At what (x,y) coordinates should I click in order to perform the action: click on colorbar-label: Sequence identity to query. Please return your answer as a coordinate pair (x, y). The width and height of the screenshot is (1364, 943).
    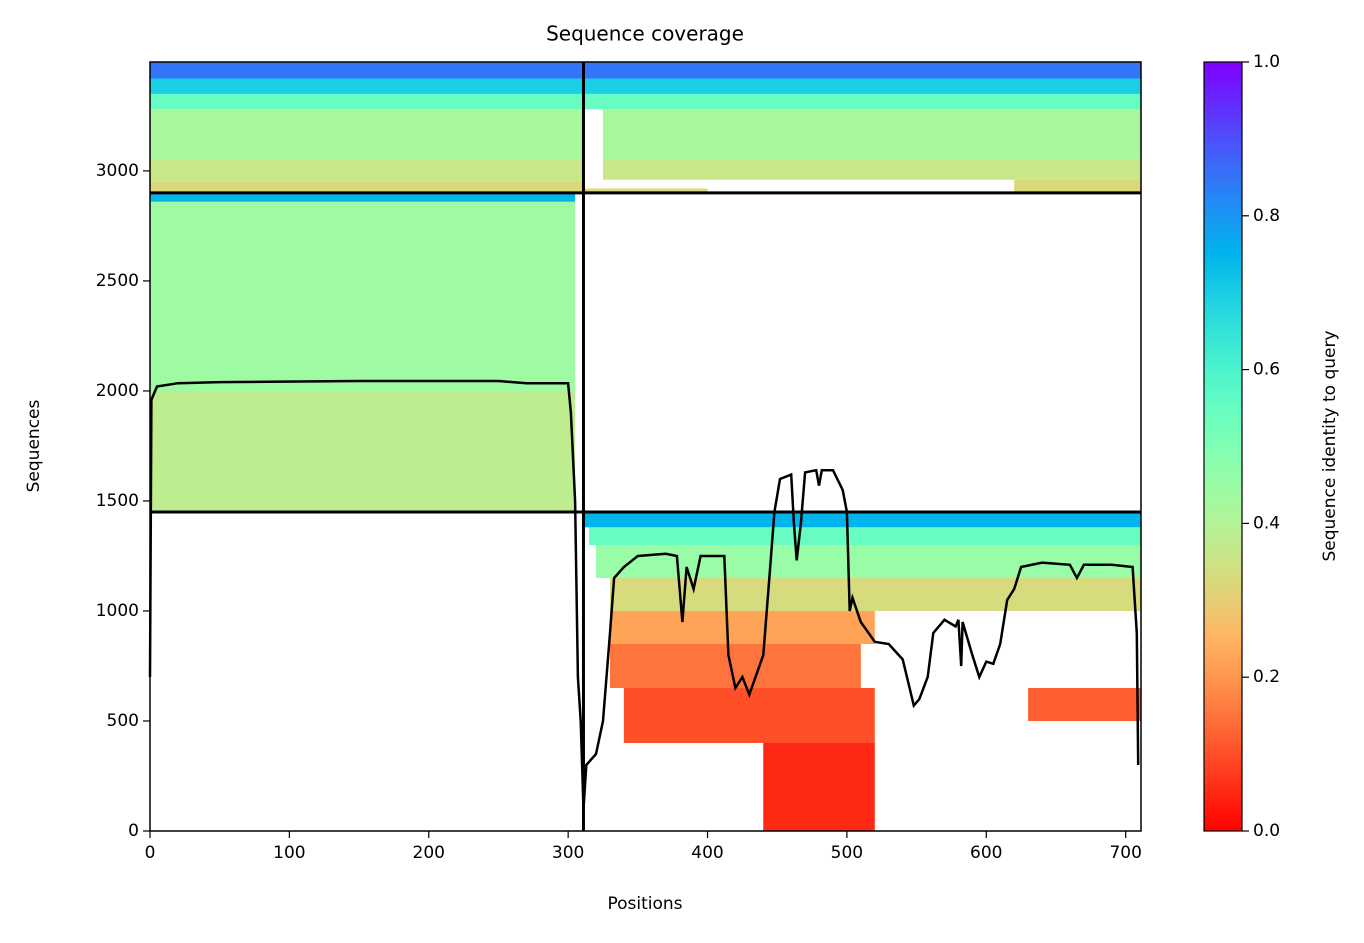
    Looking at the image, I should click on (1330, 445).